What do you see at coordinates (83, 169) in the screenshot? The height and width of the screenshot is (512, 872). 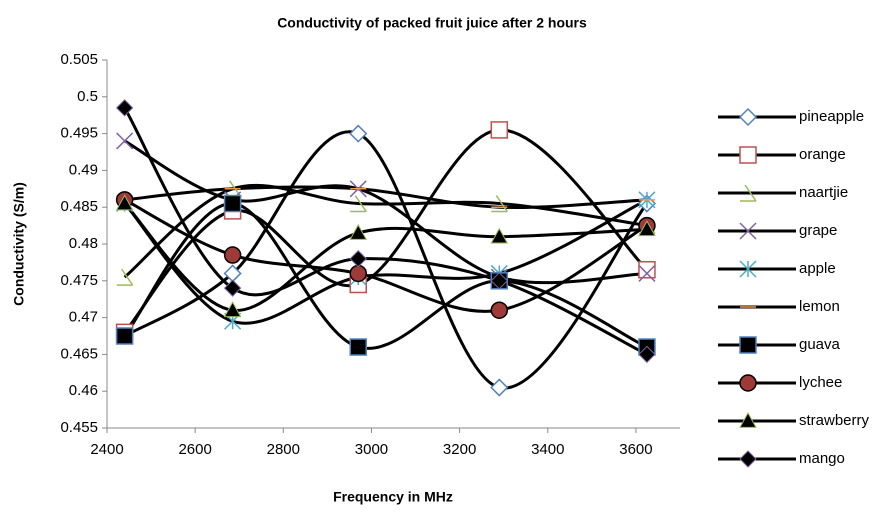 I see `y-tick-label: 0.49` at bounding box center [83, 169].